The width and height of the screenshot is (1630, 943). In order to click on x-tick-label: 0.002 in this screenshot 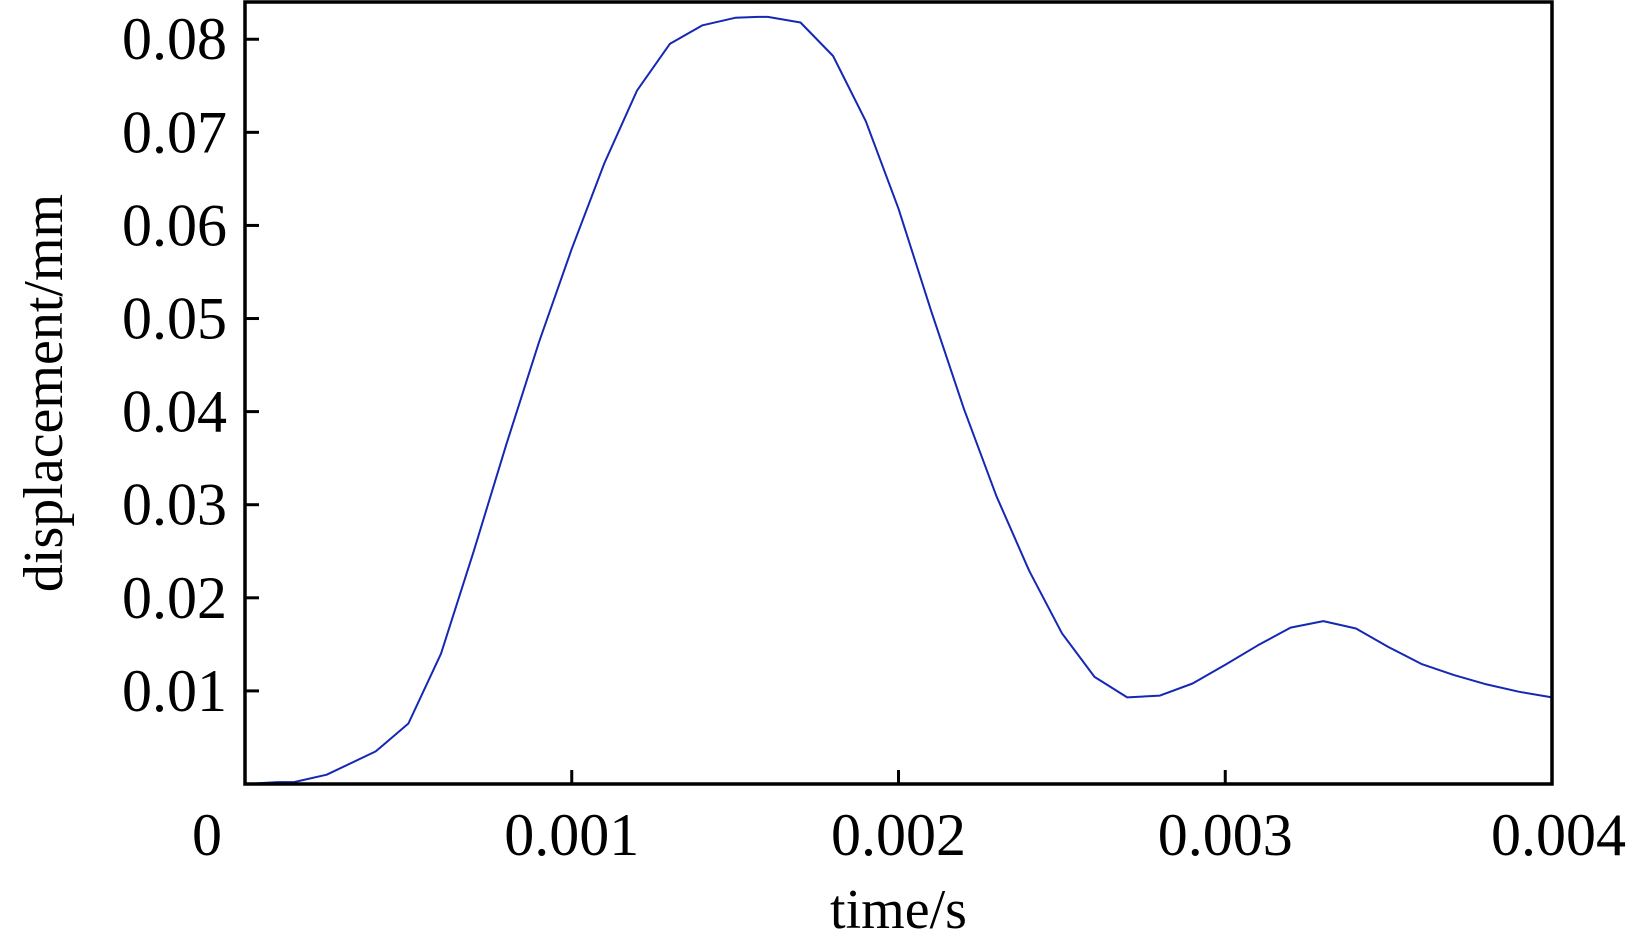, I will do `click(898, 835)`.